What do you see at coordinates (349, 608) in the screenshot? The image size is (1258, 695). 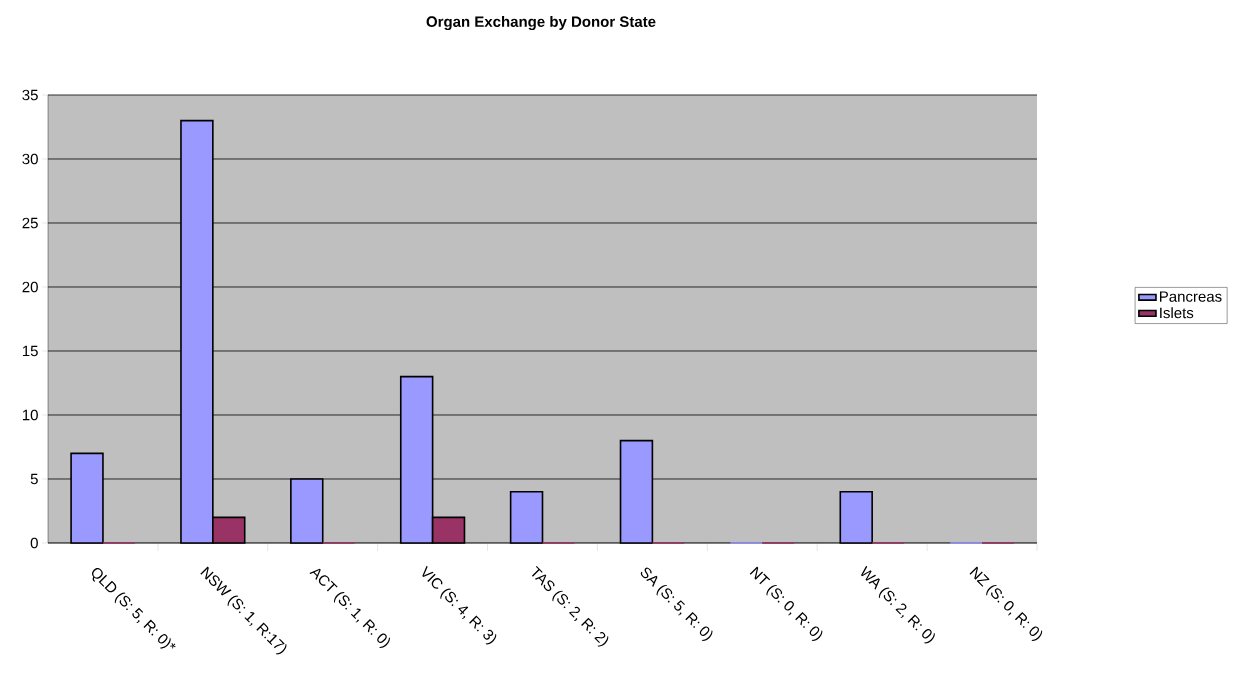 I see `x-tick-label: ACT (S: 1, R: 0)` at bounding box center [349, 608].